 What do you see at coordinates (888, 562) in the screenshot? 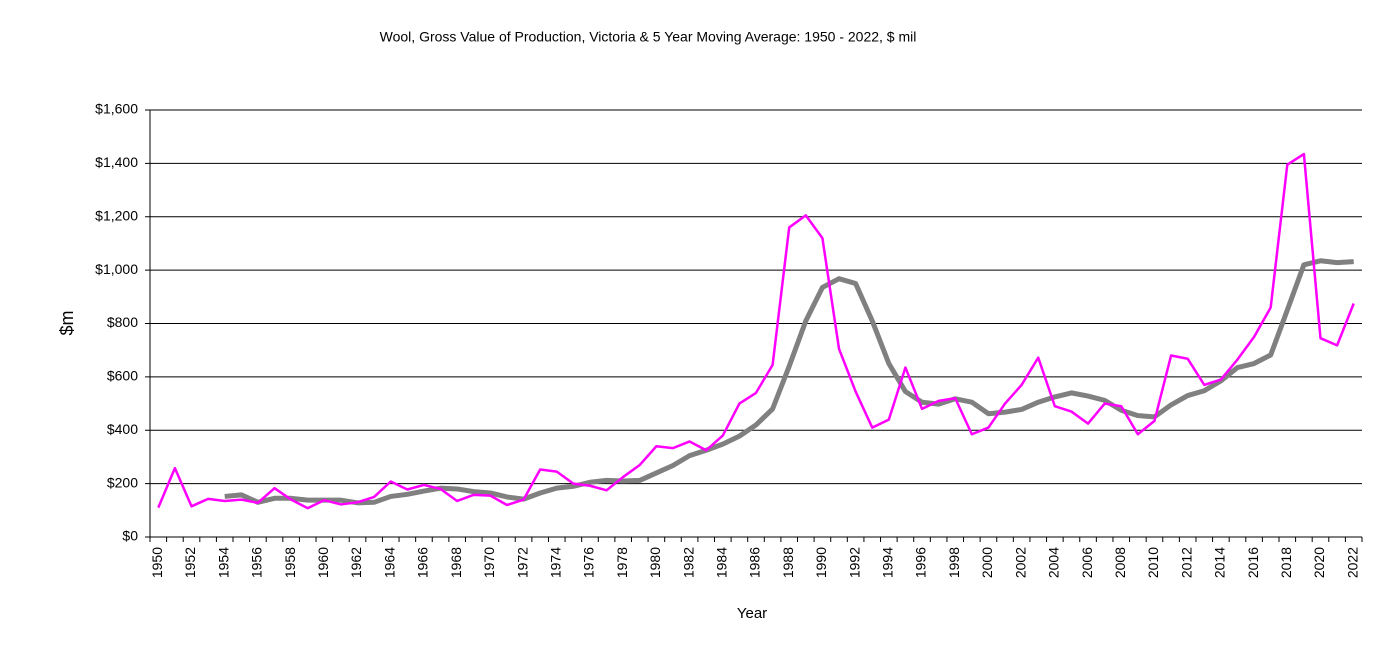
I see `x-tick-label: 1994` at bounding box center [888, 562].